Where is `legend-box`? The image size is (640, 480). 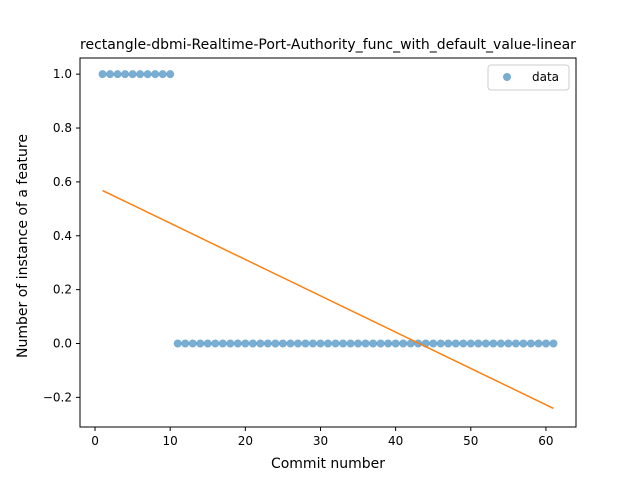
legend-box is located at coordinates (528, 77).